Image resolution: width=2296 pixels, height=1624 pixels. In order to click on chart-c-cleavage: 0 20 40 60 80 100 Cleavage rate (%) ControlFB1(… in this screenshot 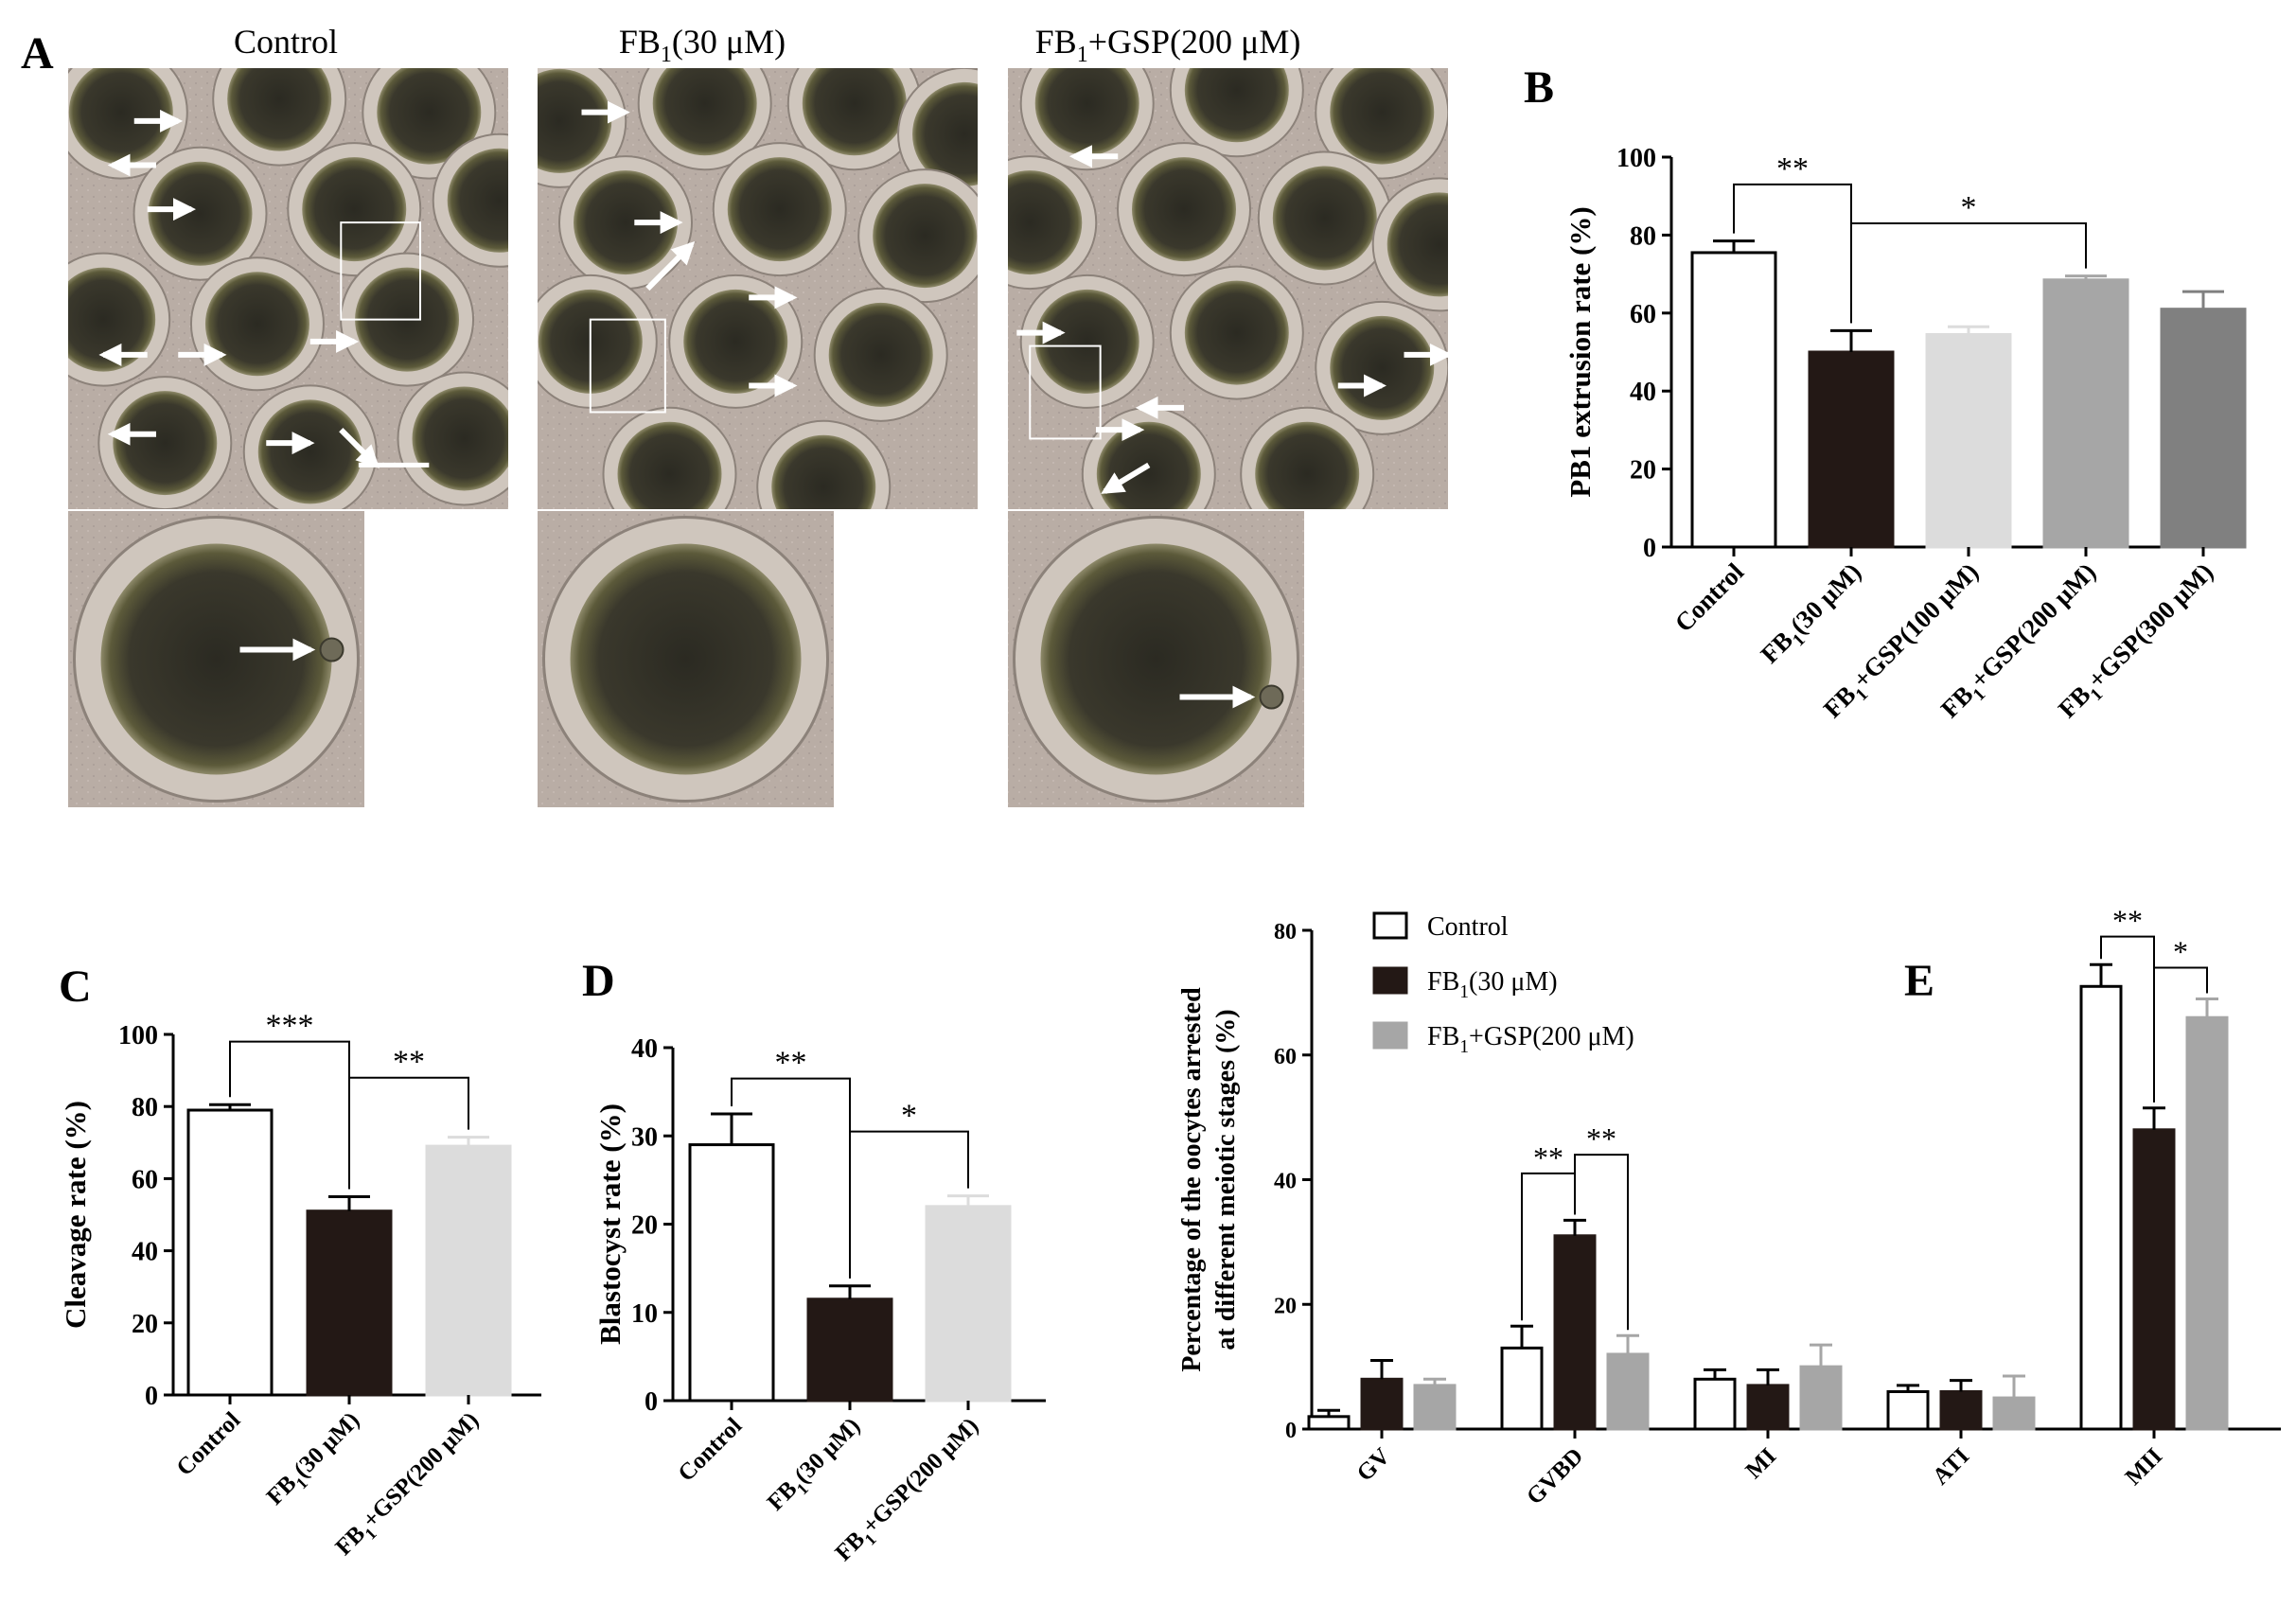, I will do `click(300, 1285)`.